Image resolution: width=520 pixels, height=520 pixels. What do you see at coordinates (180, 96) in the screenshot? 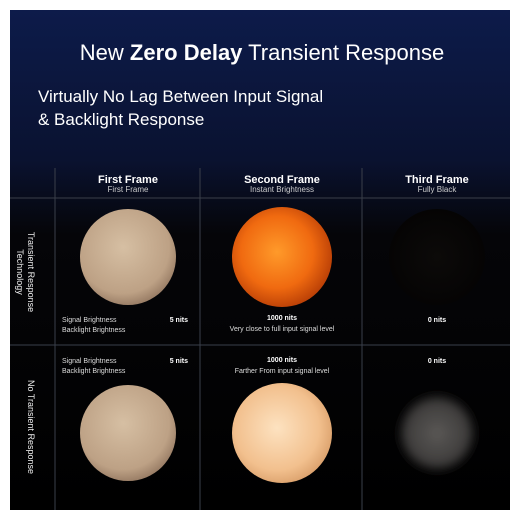
I see `subtitle-line: Virtually No Lag Between Input Signal` at bounding box center [180, 96].